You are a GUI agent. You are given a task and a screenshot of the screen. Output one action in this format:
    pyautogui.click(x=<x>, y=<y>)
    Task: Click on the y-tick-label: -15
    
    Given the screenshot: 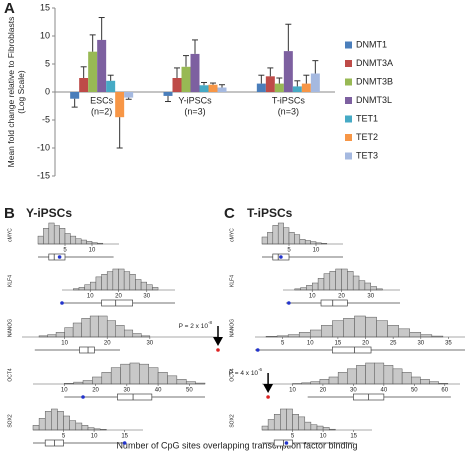 What is the action you would take?
    pyautogui.click(x=43, y=175)
    